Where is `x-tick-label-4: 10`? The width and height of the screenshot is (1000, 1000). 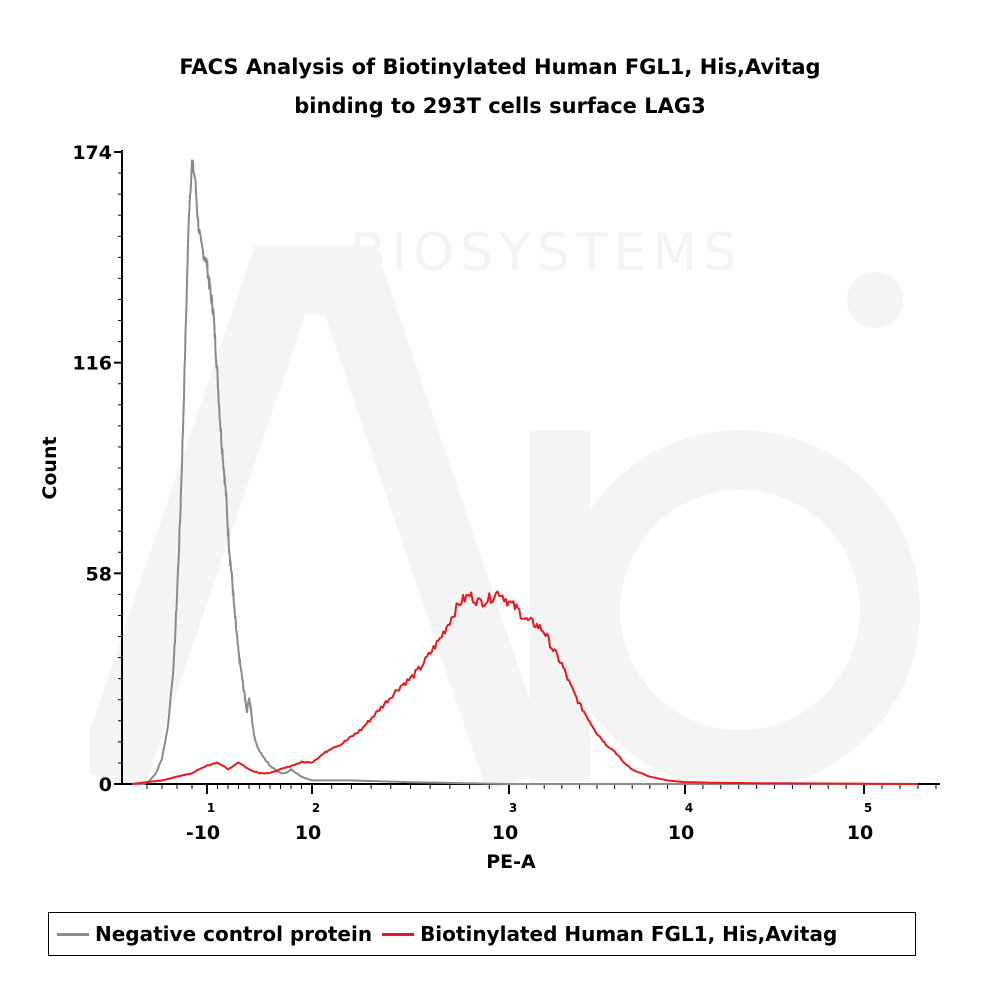
x-tick-label-4: 10 is located at coordinates (860, 833).